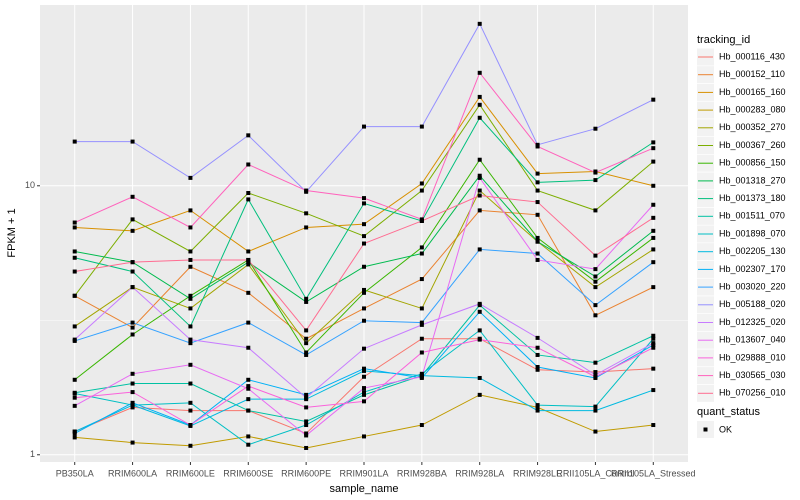 Image resolution: width=800 pixels, height=500 pixels. What do you see at coordinates (363, 489) in the screenshot?
I see `x-axis-title: sample_name` at bounding box center [363, 489].